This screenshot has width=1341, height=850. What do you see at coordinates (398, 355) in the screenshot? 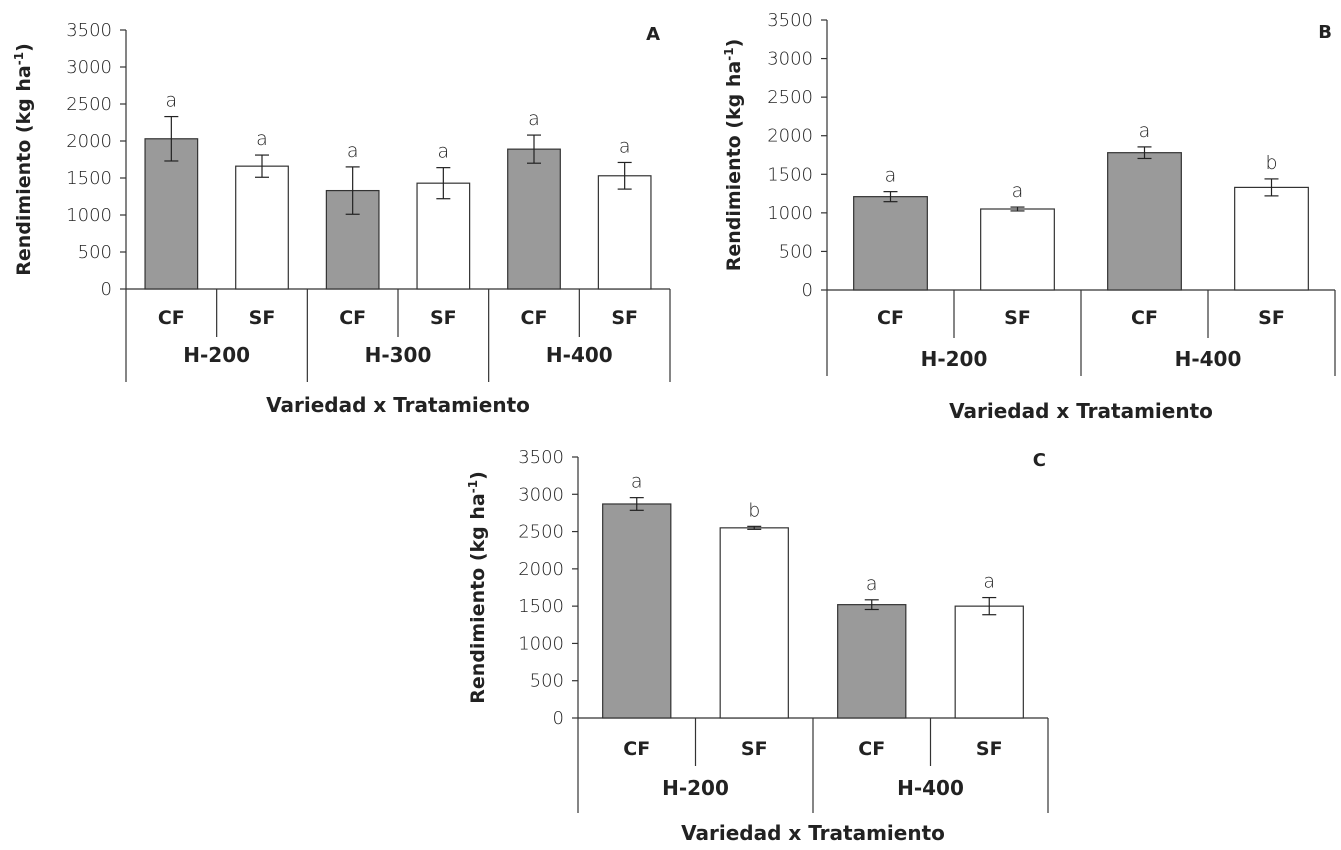
I see `x-group-label: H-300` at bounding box center [398, 355].